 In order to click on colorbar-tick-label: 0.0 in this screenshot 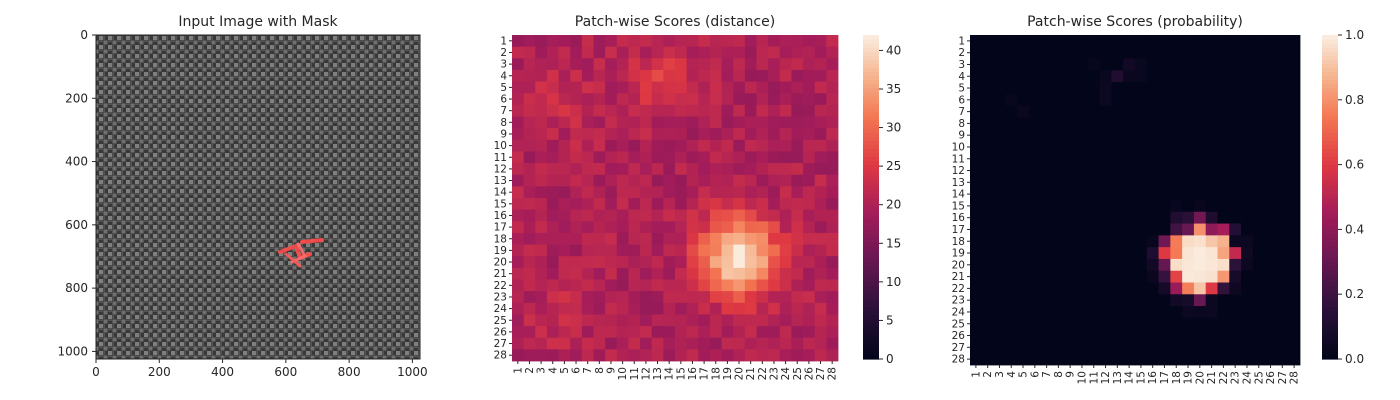, I will do `click(1354, 359)`.